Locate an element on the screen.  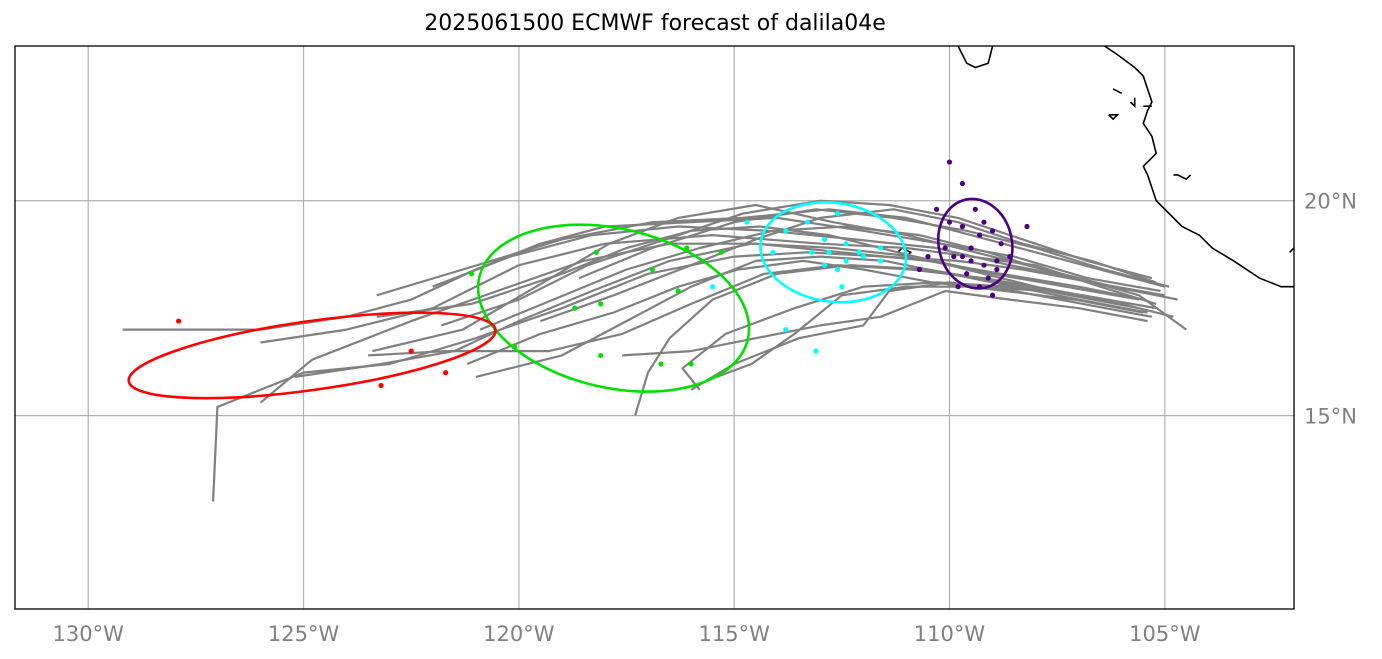
lat-tick-label: 20°N is located at coordinates (1330, 202).